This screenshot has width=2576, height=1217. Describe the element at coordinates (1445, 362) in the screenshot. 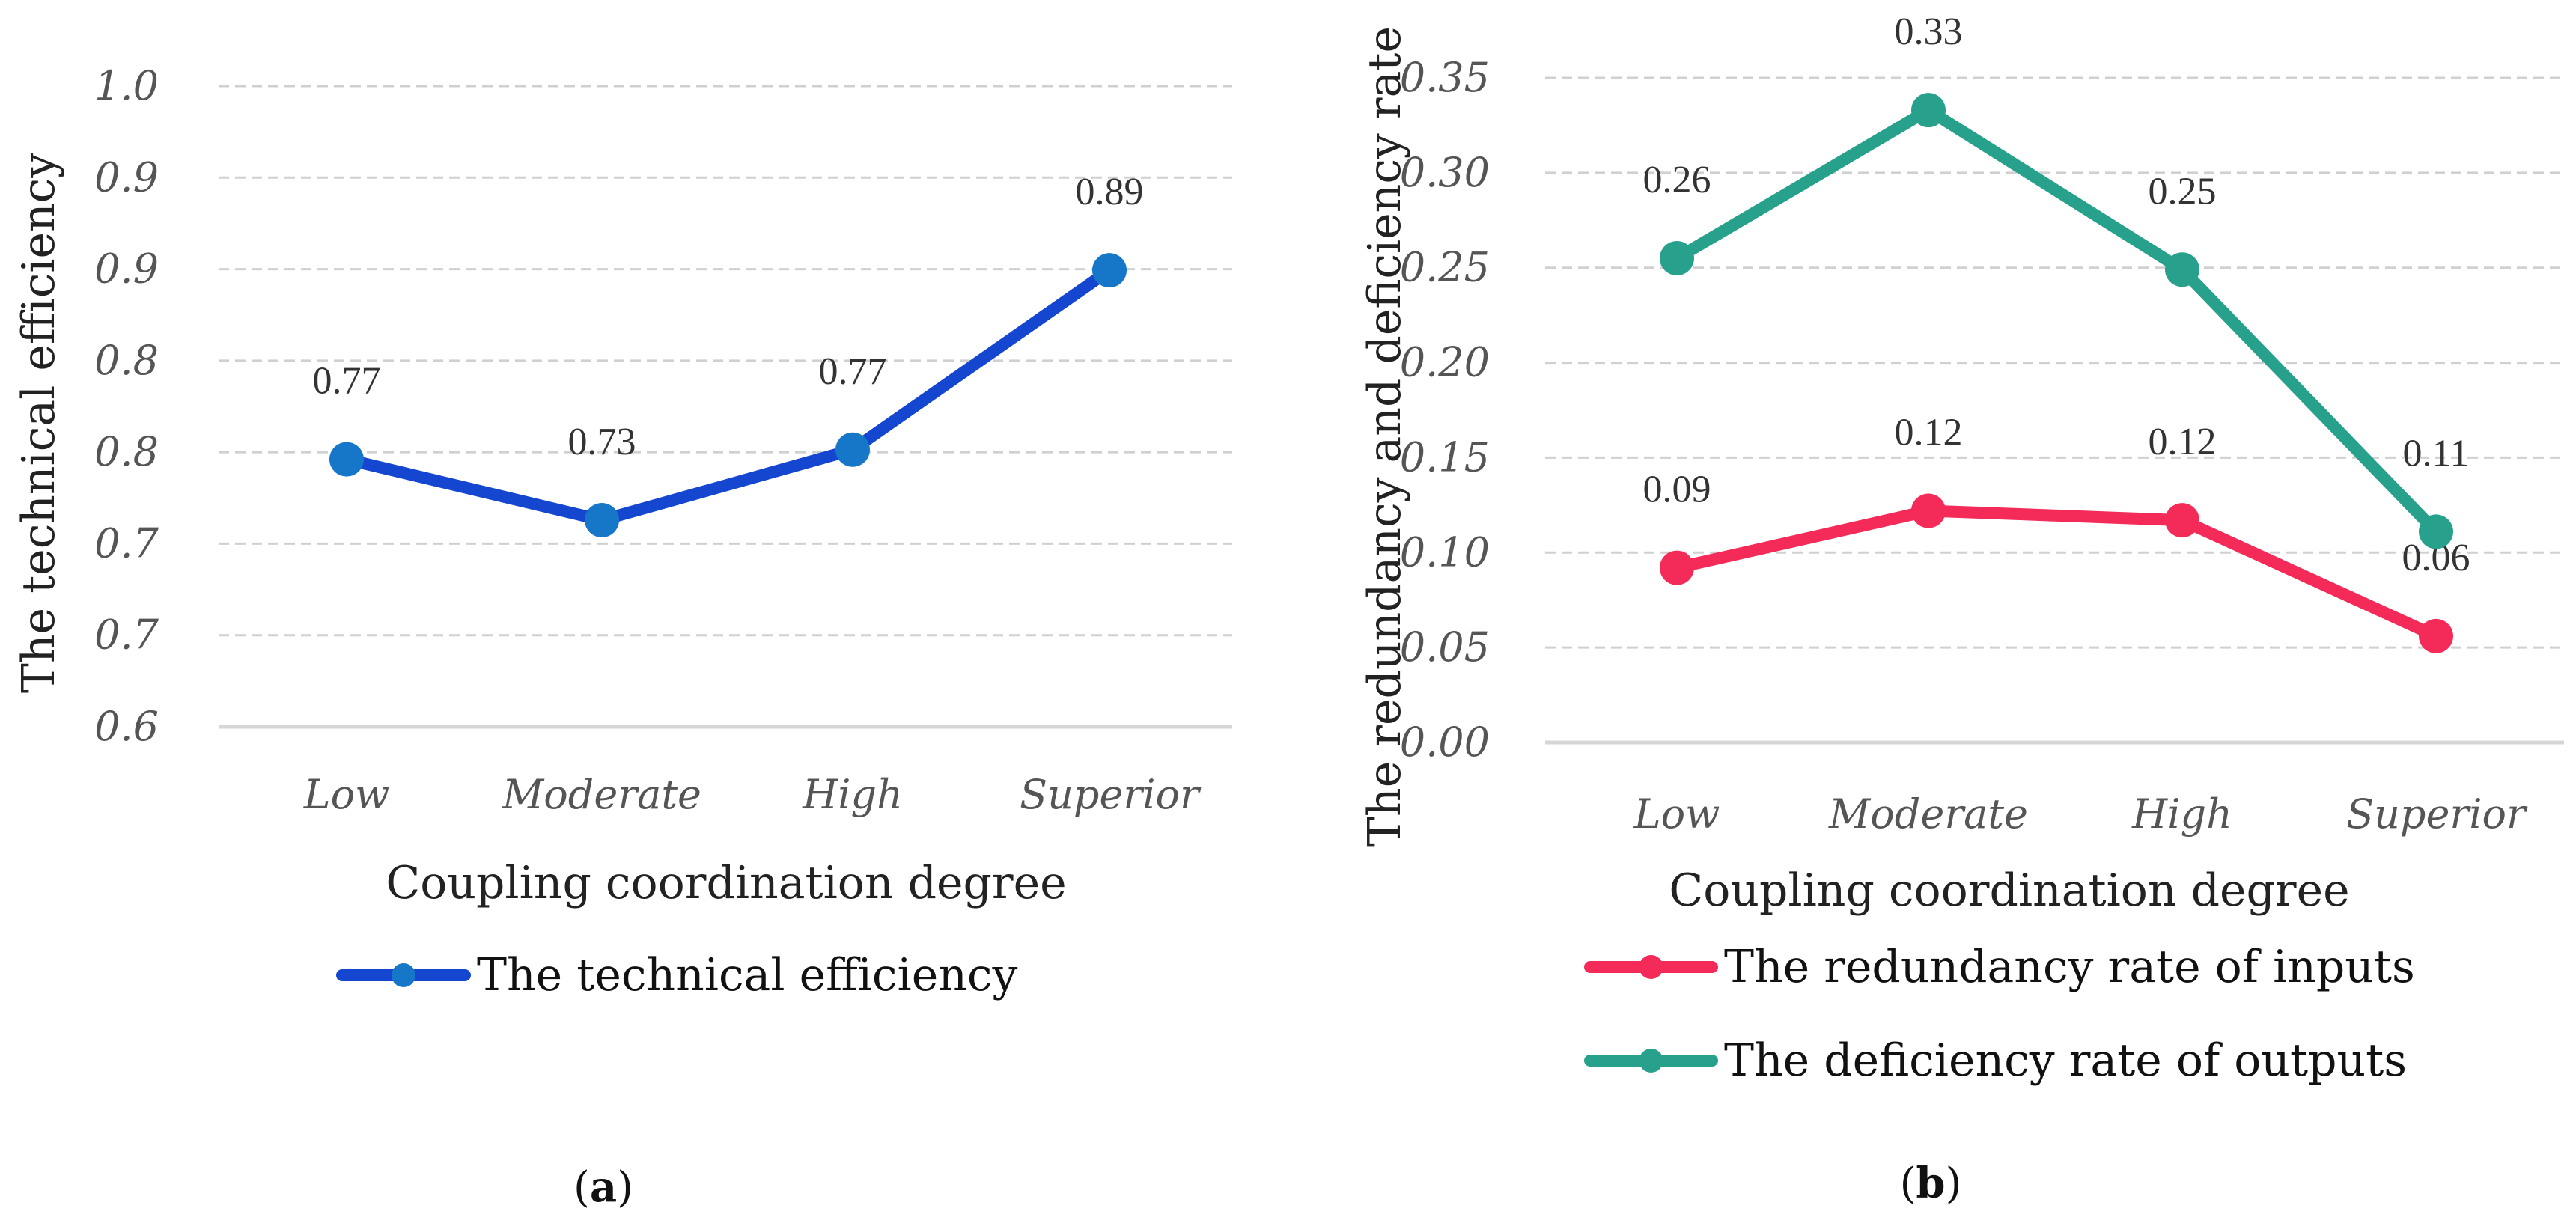

I see `y-tick-label: 0.20` at that location.